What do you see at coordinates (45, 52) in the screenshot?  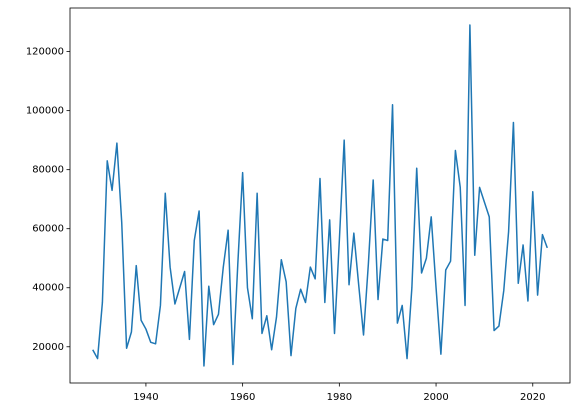 I see `y-tick-label: 120000` at bounding box center [45, 52].